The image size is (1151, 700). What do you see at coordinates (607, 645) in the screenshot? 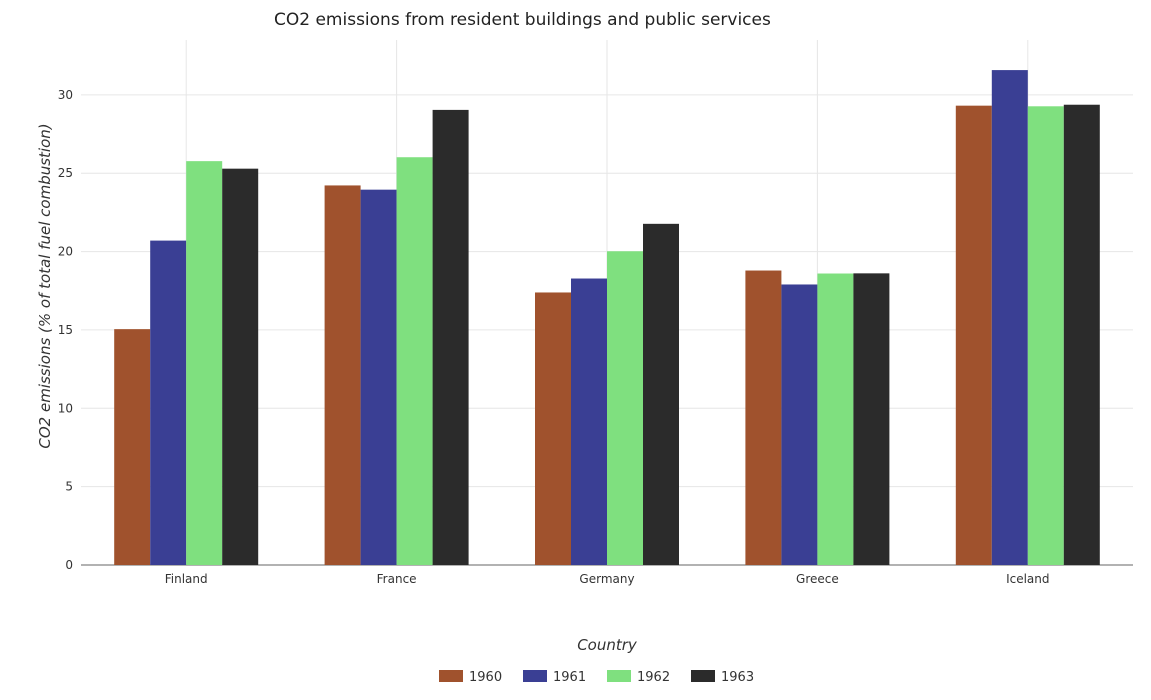
I see `x-axis-label: Country` at bounding box center [607, 645].